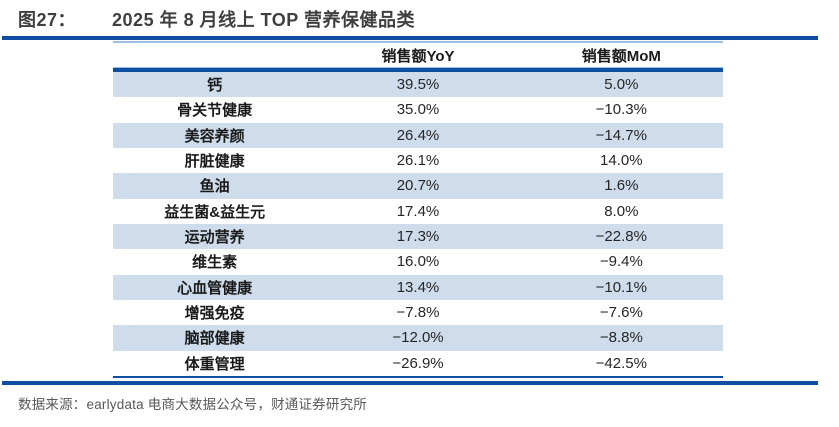 The width and height of the screenshot is (839, 427). What do you see at coordinates (418, 20) in the screenshot?
I see `figure-title-row: 图27： 2025 年 8 月线上 TOP 营养保健品类` at bounding box center [418, 20].